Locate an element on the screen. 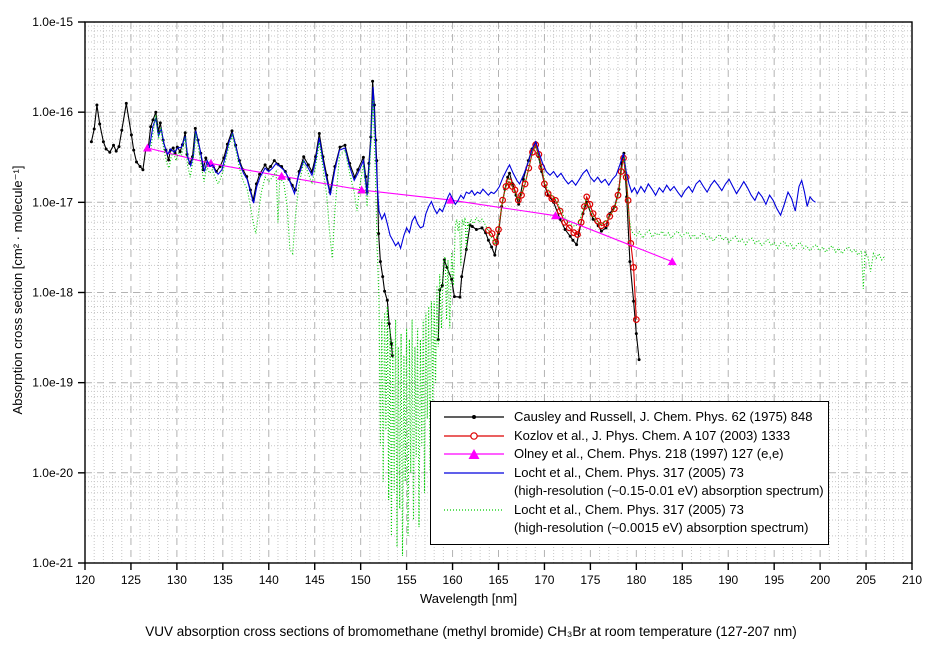 The height and width of the screenshot is (656, 942). y-tick-label: 1.0e-15 is located at coordinates (52, 22).